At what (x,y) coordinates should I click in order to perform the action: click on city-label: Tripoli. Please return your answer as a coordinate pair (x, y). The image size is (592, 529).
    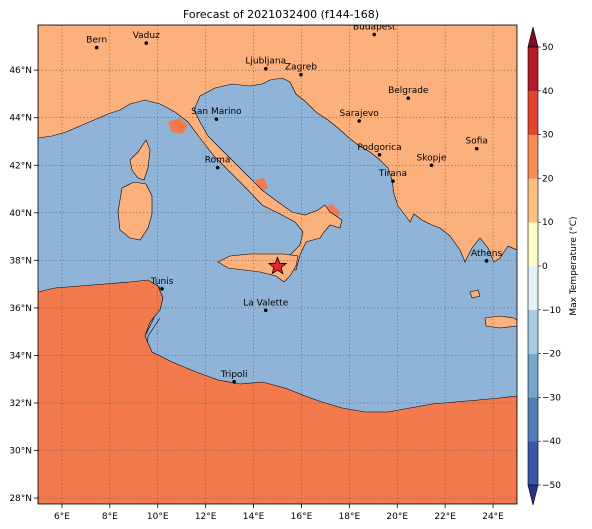
    Looking at the image, I should click on (234, 375).